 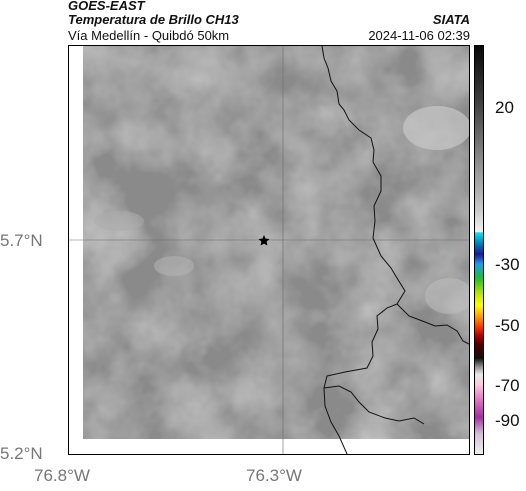 What do you see at coordinates (451, 19) in the screenshot?
I see `agency-label: SIATA` at bounding box center [451, 19].